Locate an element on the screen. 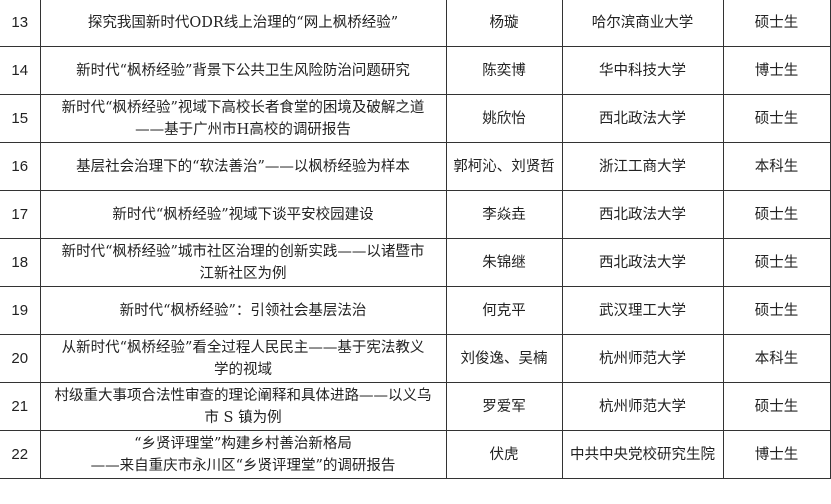 The image size is (831, 504). school-name: 浙江工商大学 is located at coordinates (642, 166).